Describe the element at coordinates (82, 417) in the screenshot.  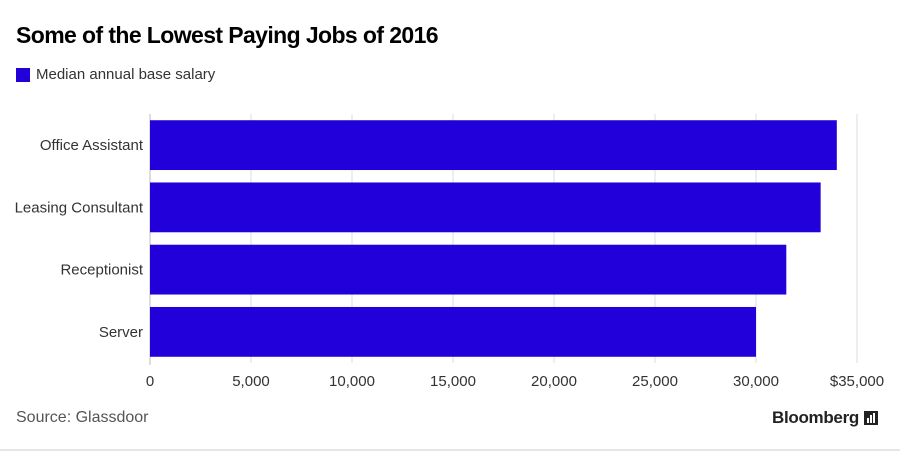
I see `source-note: Source: Glassdoor` at that location.